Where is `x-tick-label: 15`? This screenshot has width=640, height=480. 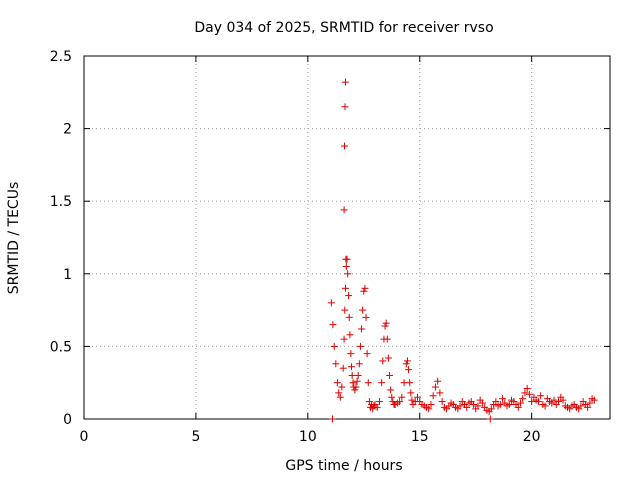 x-tick-label: 15 is located at coordinates (420, 437).